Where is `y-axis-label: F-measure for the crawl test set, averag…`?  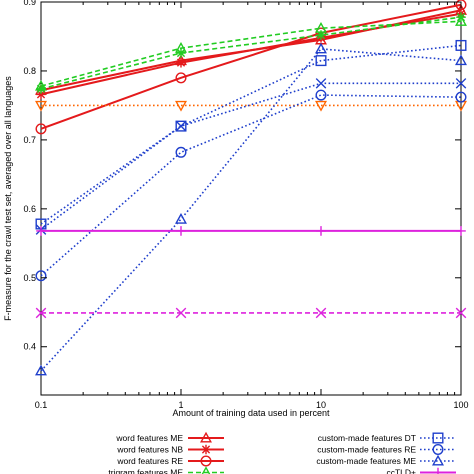 y-axis-label: F-measure for the crawl test set, averag… is located at coordinates (8, 198).